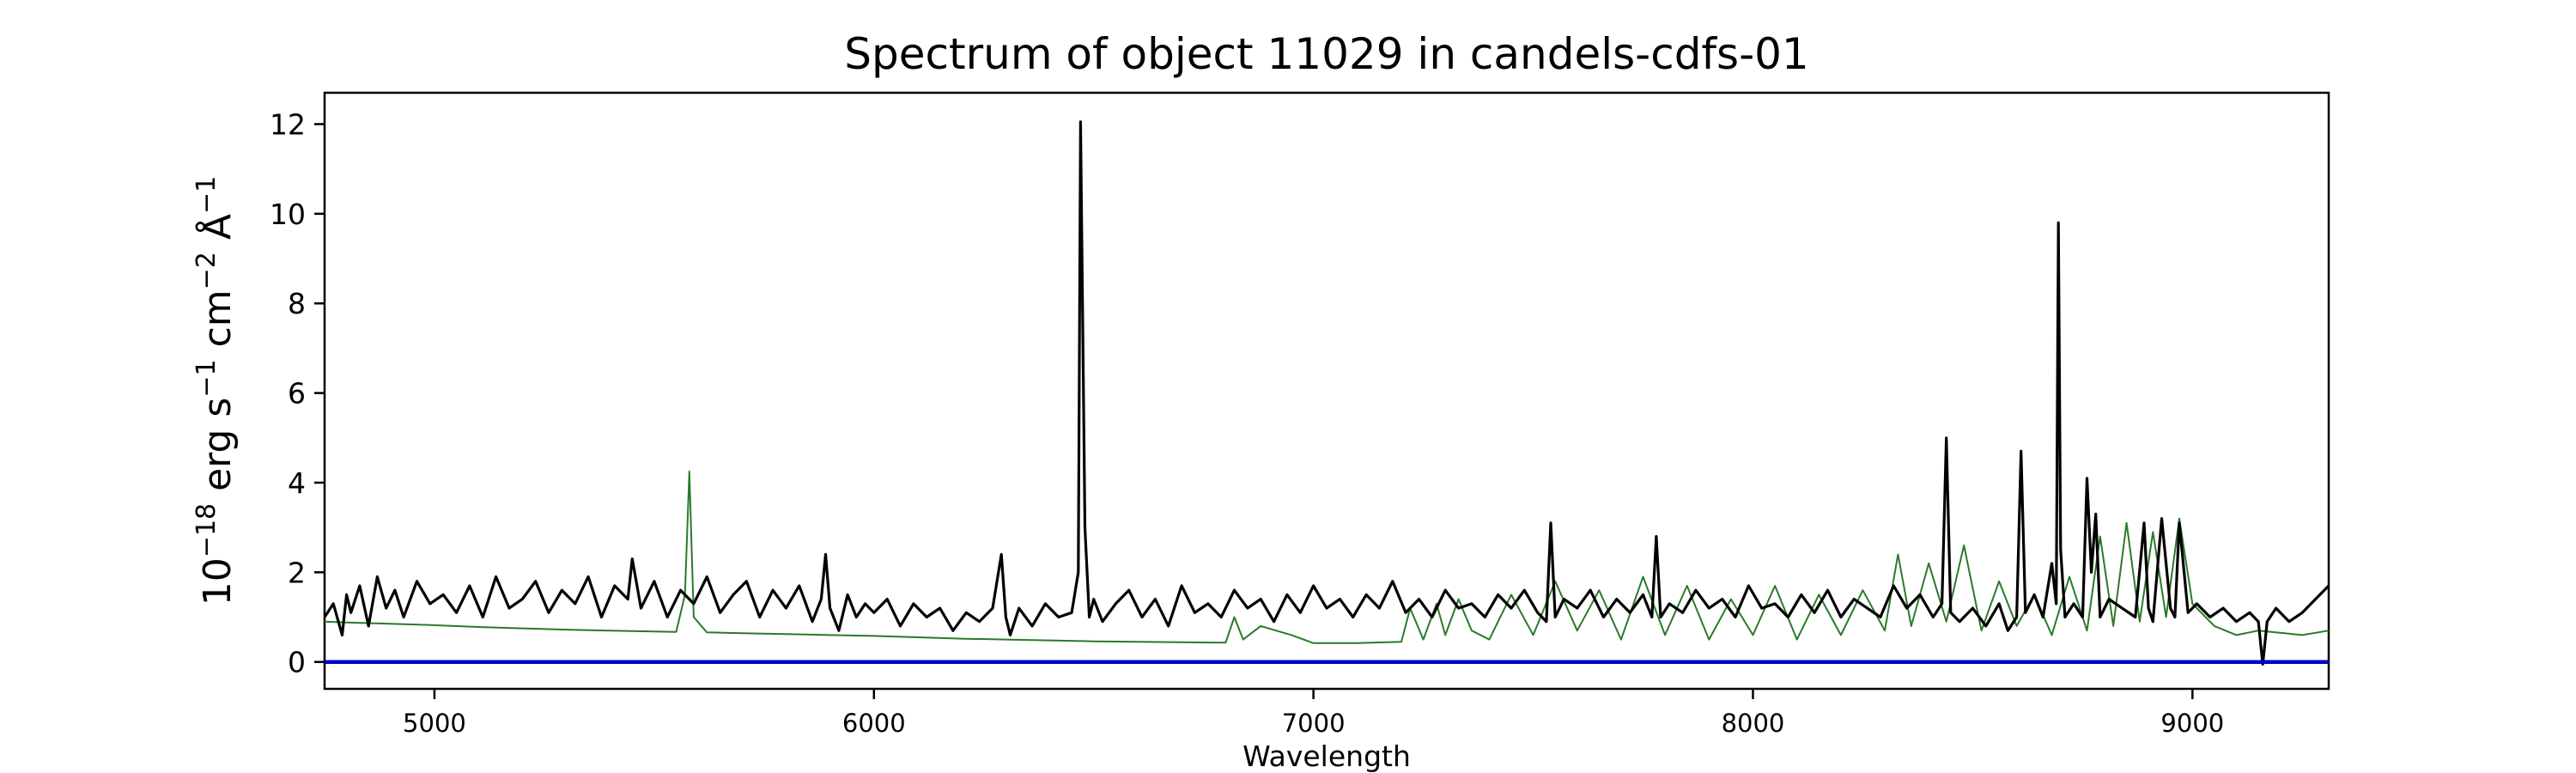 The width and height of the screenshot is (2576, 773). What do you see at coordinates (297, 662) in the screenshot?
I see `y-tick-label: 0` at bounding box center [297, 662].